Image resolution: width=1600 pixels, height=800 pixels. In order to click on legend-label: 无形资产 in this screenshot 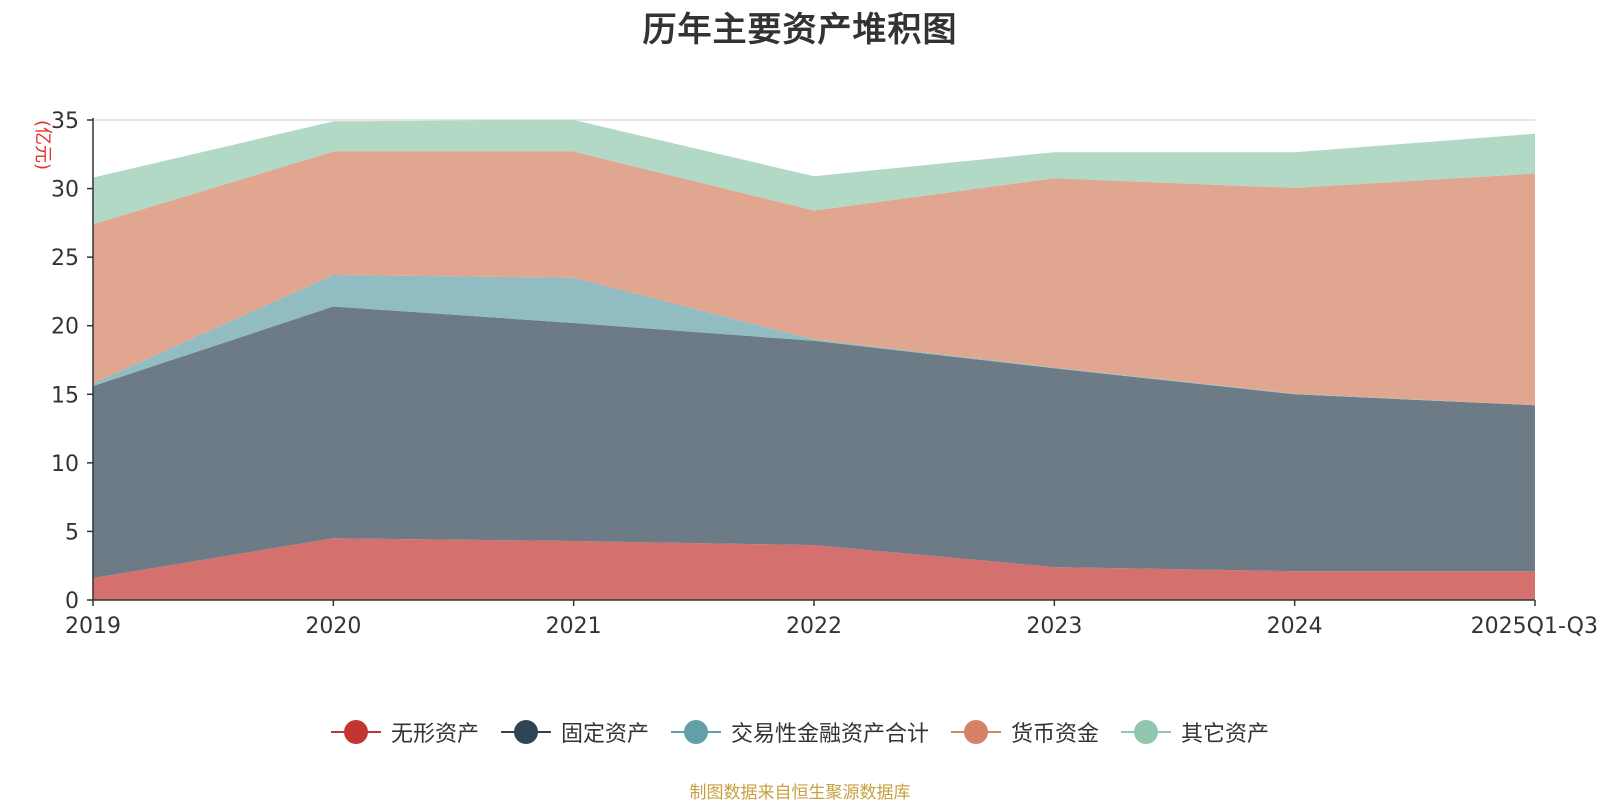, I will do `click(434, 734)`.